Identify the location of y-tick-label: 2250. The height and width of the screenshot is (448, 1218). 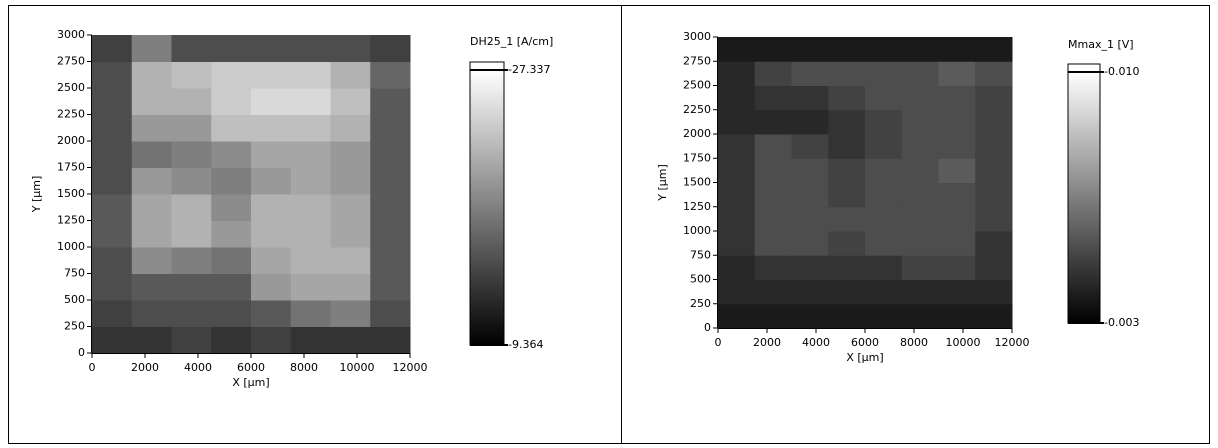
(697, 109).